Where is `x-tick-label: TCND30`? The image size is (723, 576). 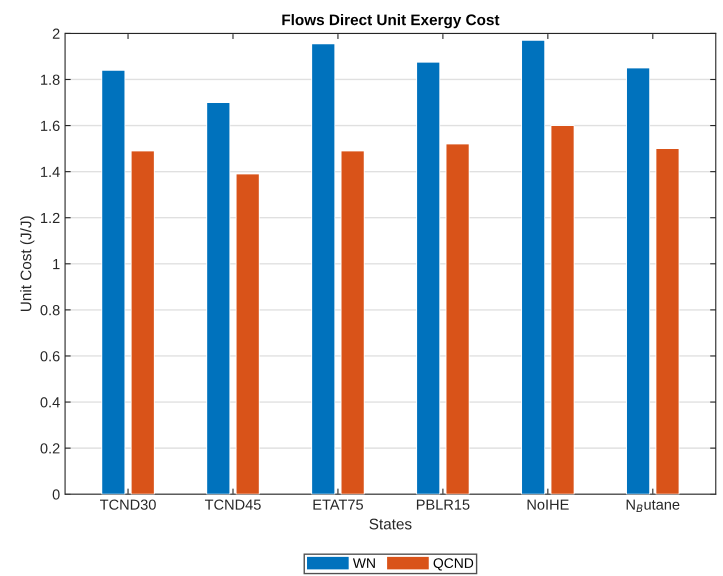 x-tick-label: TCND30 is located at coordinates (128, 504).